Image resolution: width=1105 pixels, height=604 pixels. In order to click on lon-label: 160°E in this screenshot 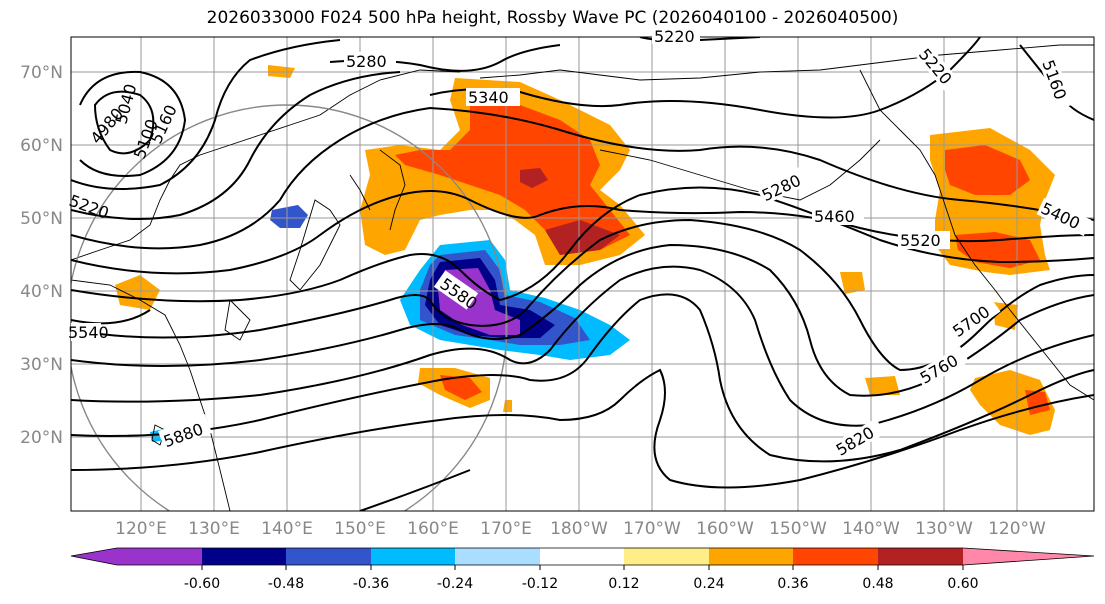, I will do `click(433, 529)`.